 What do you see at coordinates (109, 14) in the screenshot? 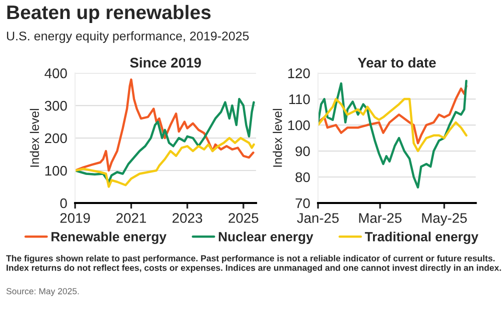
I see `text: Beaten up renewables` at bounding box center [109, 14].